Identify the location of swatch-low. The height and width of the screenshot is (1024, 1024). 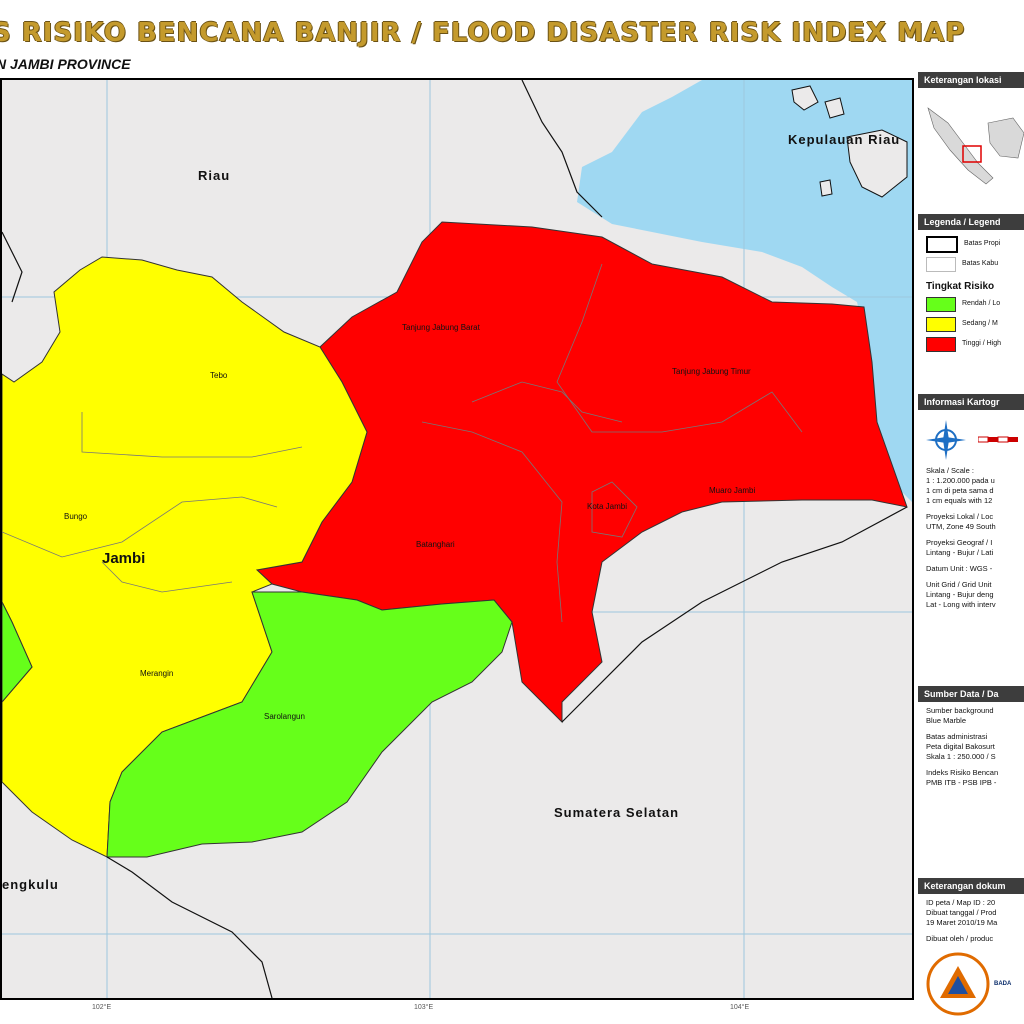
(941, 304).